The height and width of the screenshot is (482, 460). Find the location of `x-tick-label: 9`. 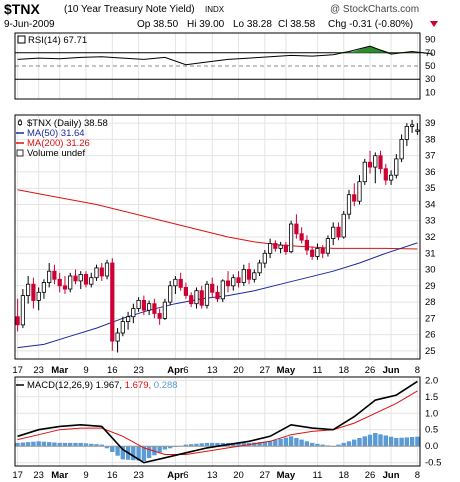

x-tick-label: 9 is located at coordinates (85, 475).